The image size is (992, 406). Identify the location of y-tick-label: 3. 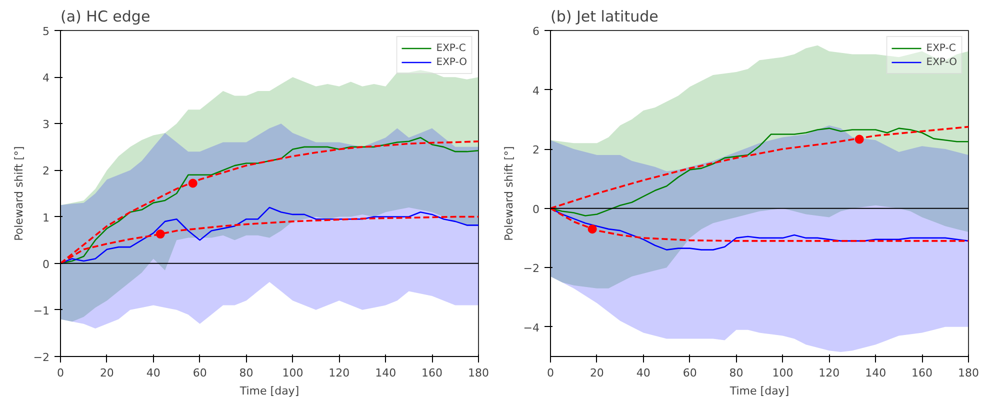
(46, 125).